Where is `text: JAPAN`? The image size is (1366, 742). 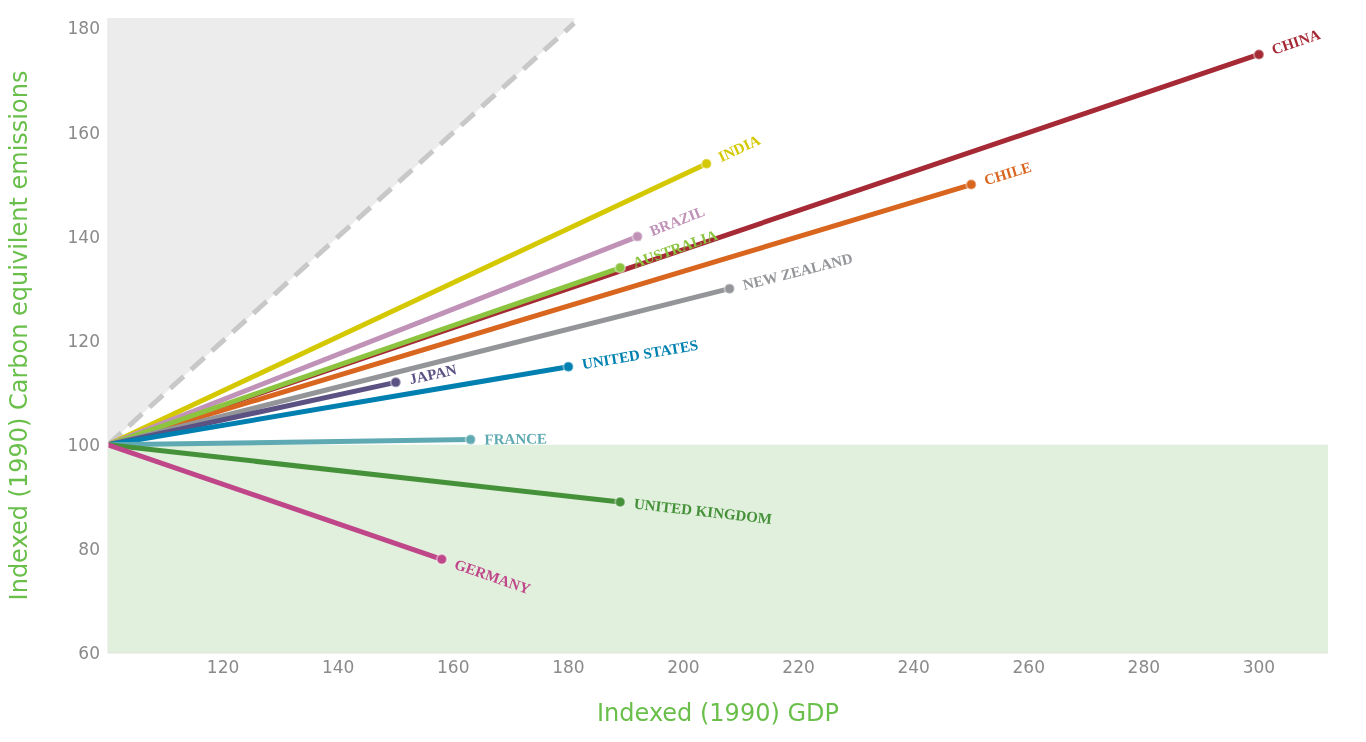
text: JAPAN is located at coordinates (433, 374).